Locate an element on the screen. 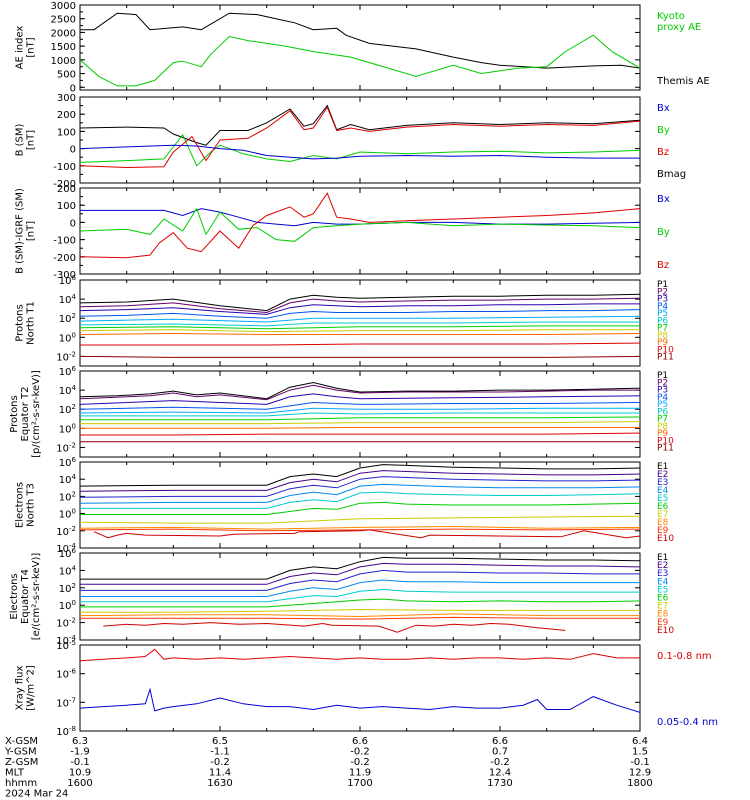 Image resolution: width=750 pixels, height=800 pixels. legend-entry: P9 is located at coordinates (662, 434).